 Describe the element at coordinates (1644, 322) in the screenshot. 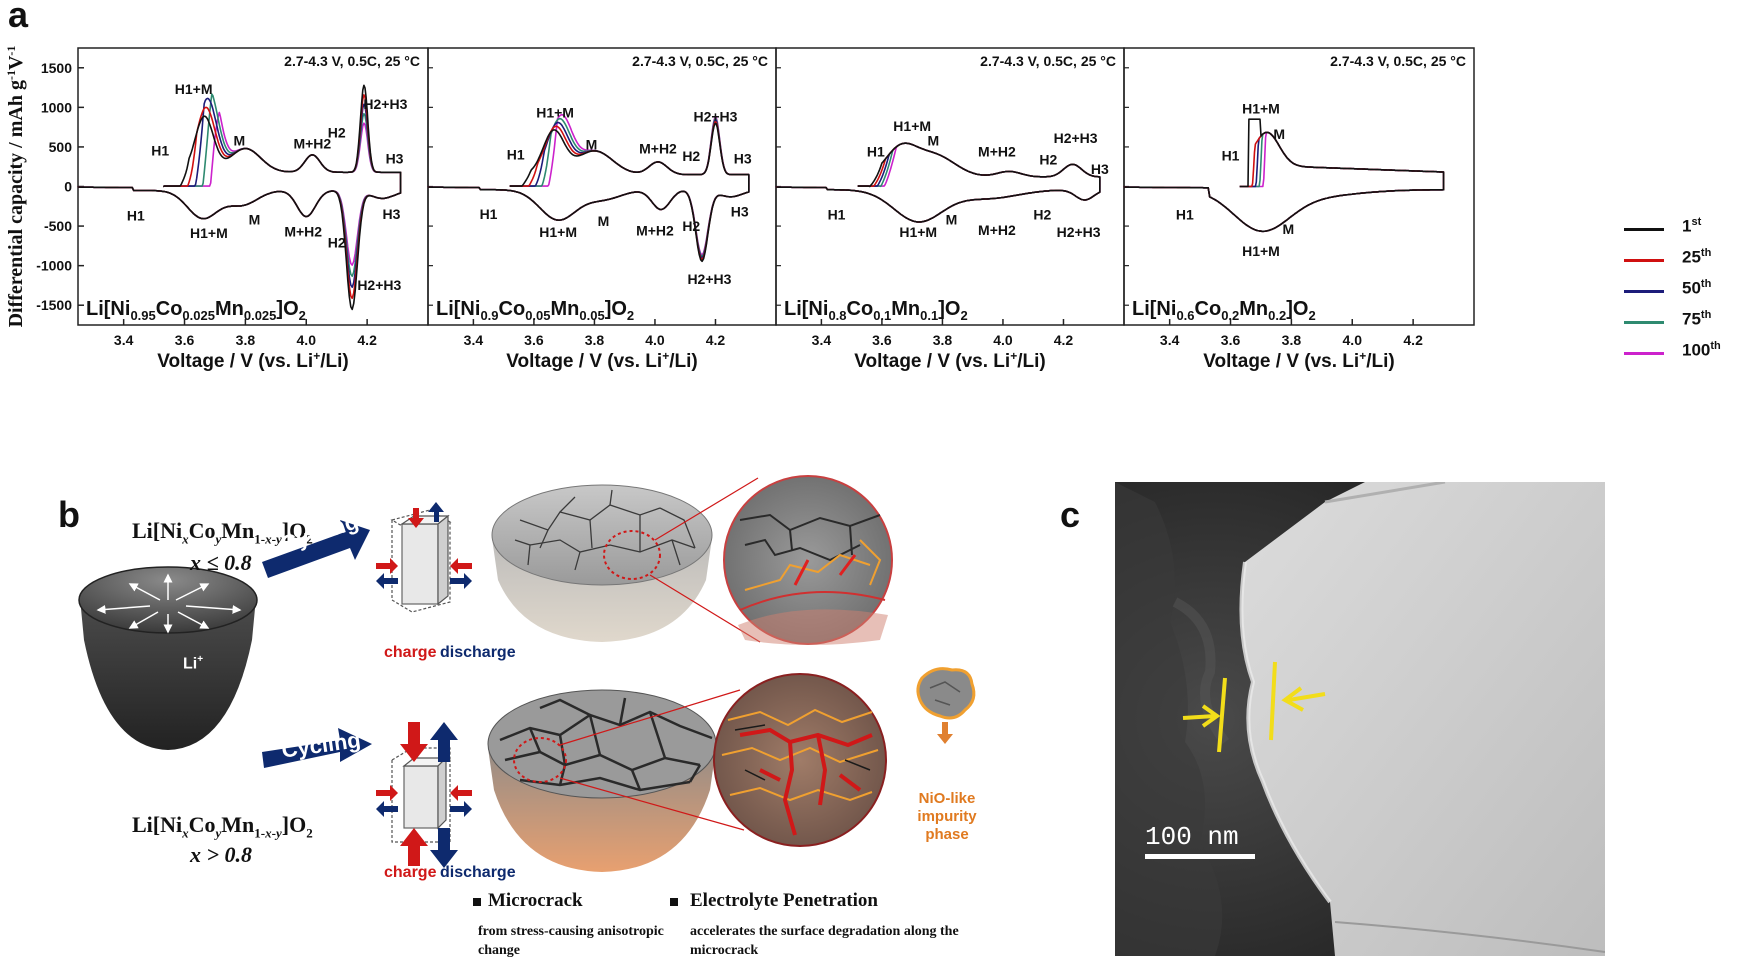

I see `legend-line-75th` at that location.